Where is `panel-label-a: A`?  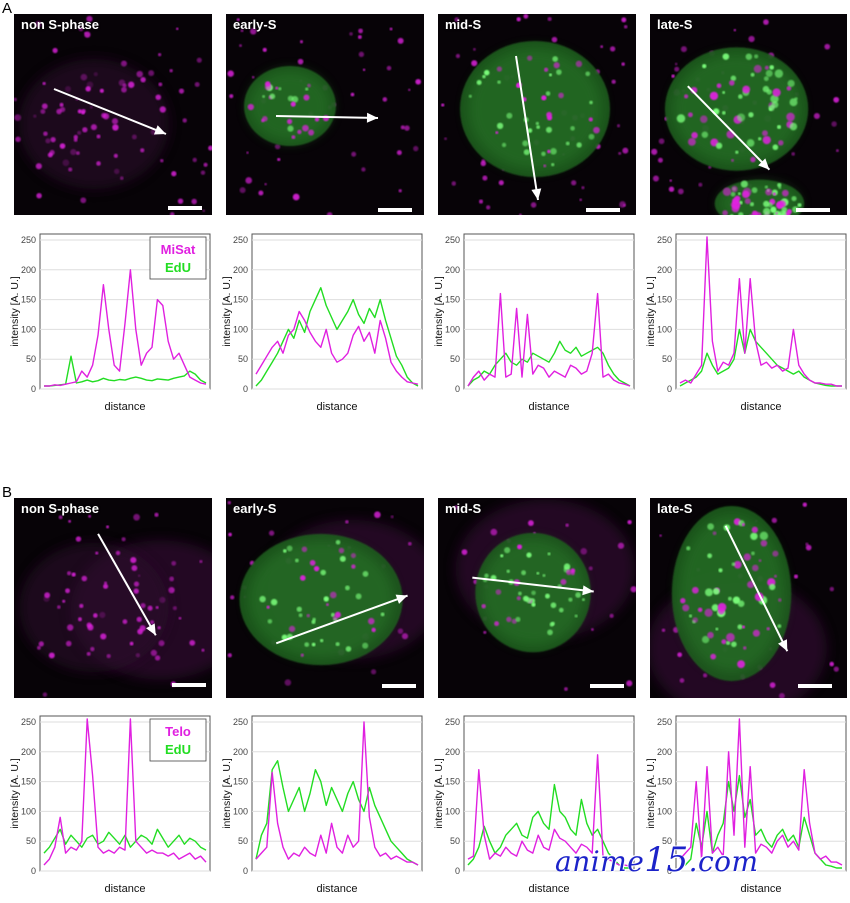
panel-label-a: A is located at coordinates (7, 8).